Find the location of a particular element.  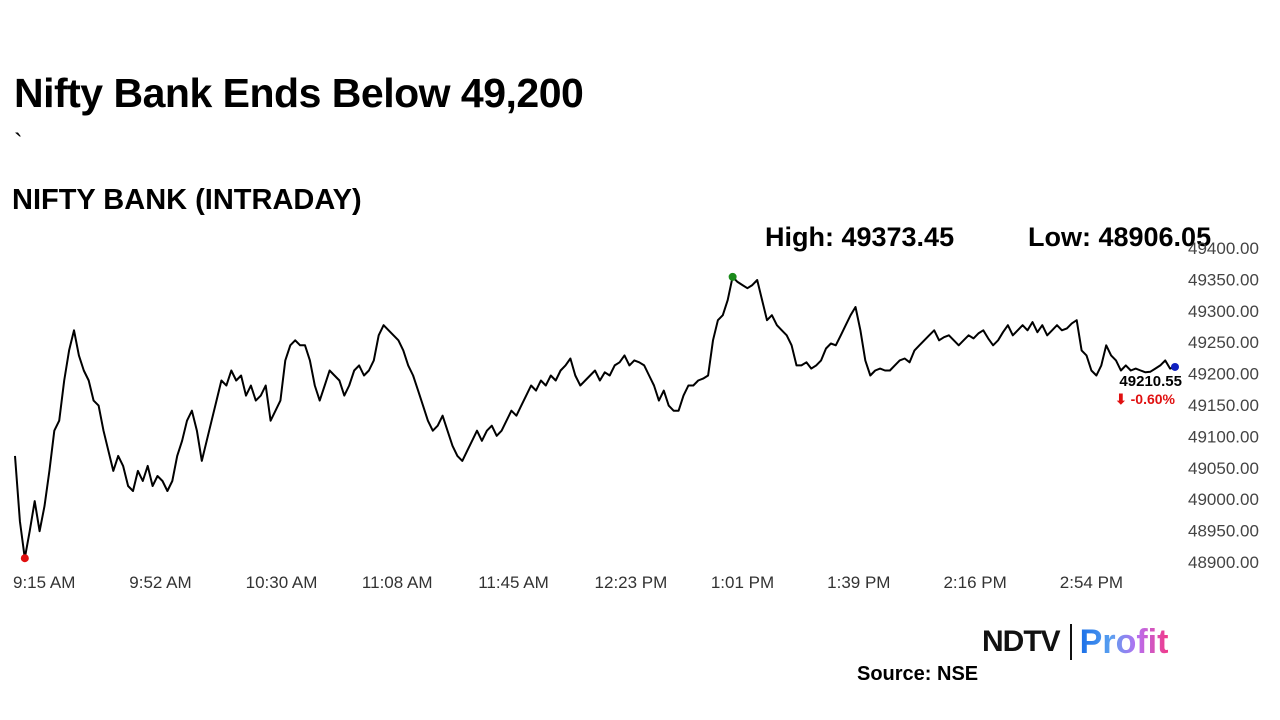

y-tick-label: 49150.00 is located at coordinates (1223, 405).